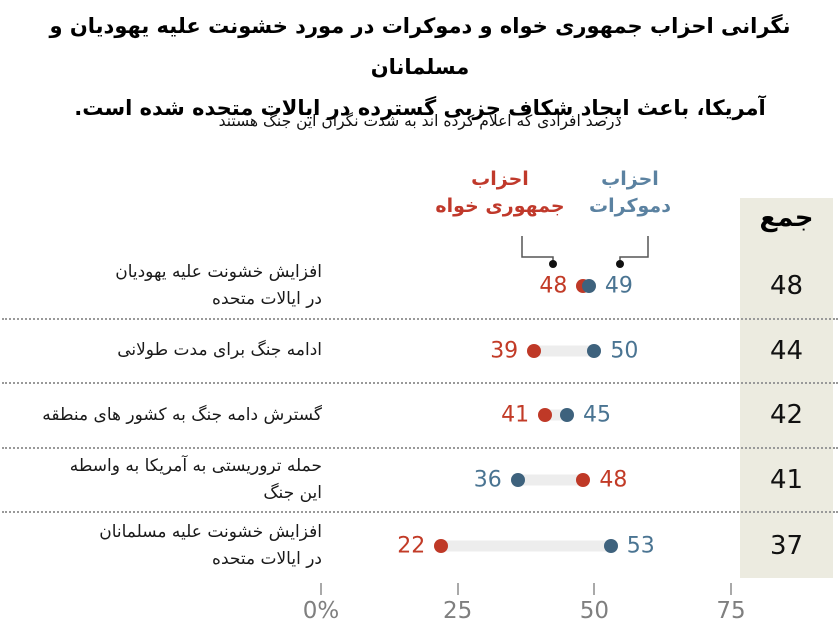 The width and height of the screenshot is (840, 643). What do you see at coordinates (786, 480) in the screenshot?
I see `row-total-value: 41` at bounding box center [786, 480].